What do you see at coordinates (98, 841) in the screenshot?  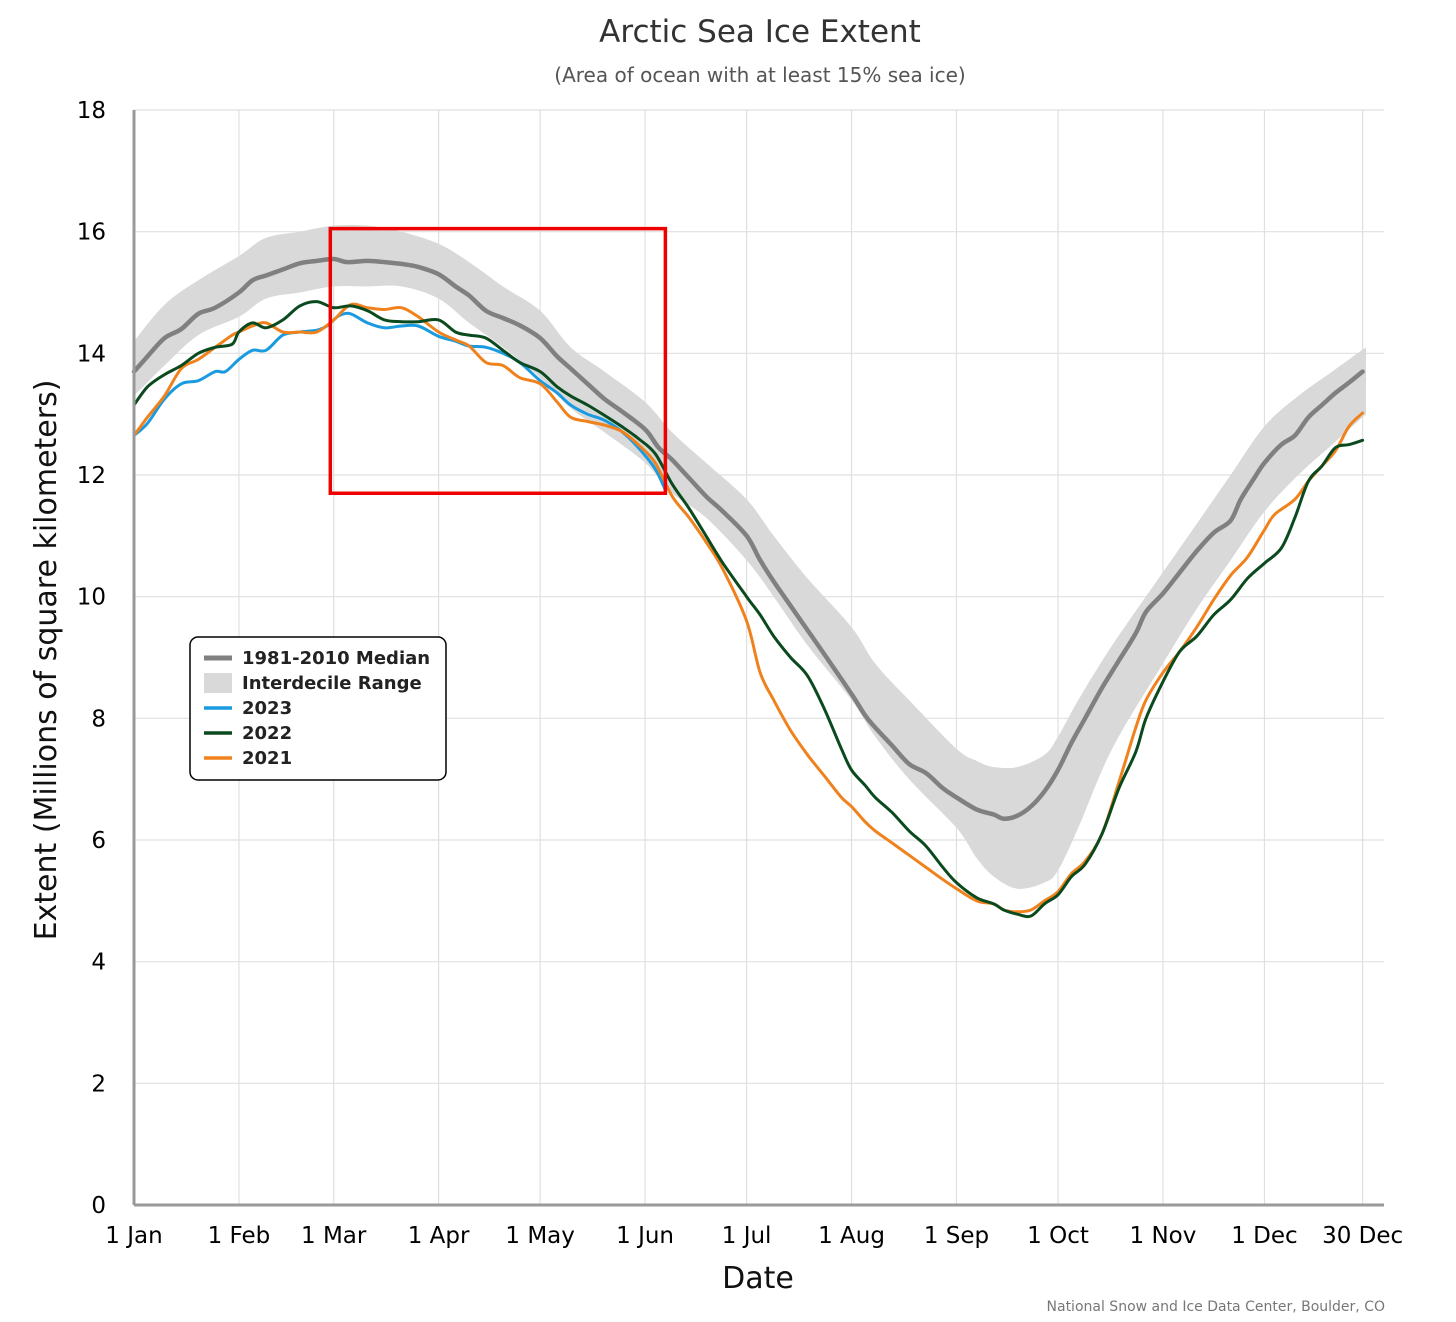 I see `y-tick-label: 6` at bounding box center [98, 841].